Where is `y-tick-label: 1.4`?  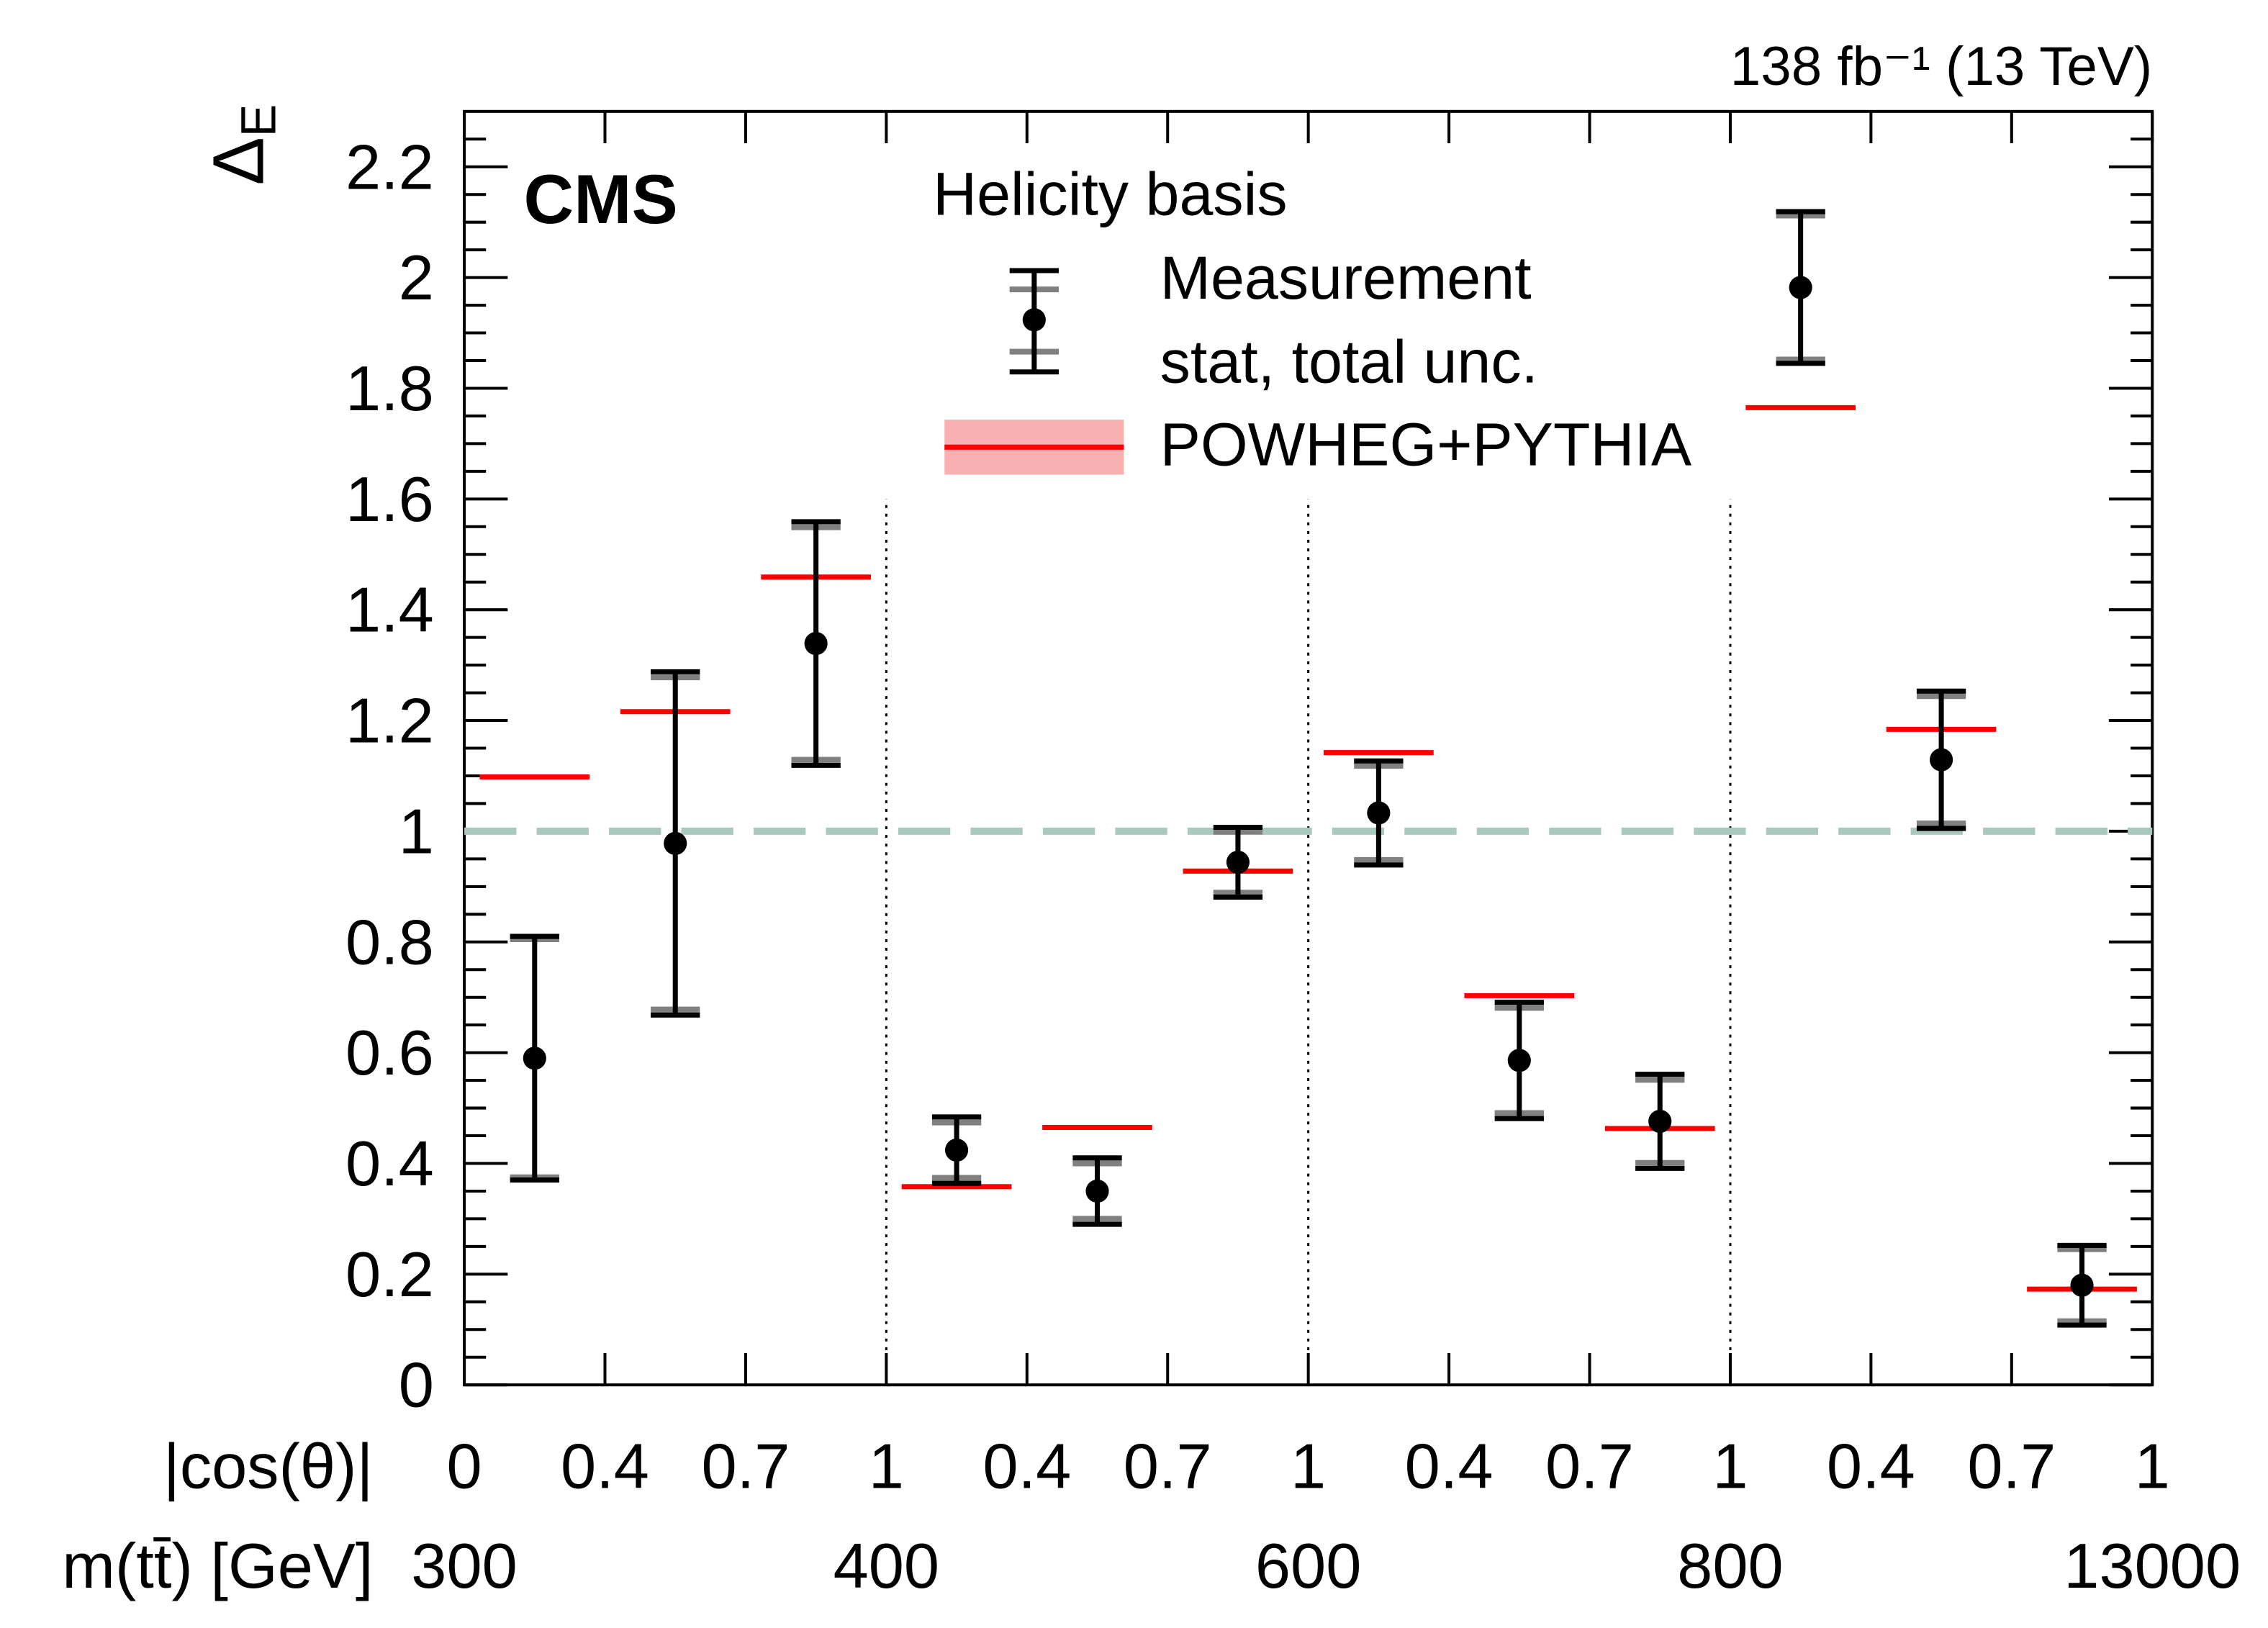 y-tick-label: 1.4 is located at coordinates (389, 610).